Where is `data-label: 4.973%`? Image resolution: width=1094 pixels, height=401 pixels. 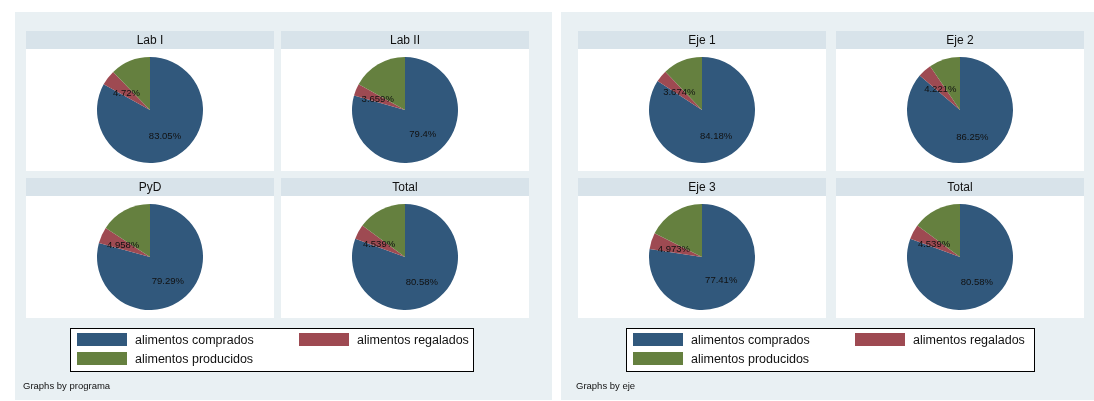
data-label: 4.973% is located at coordinates (674, 248).